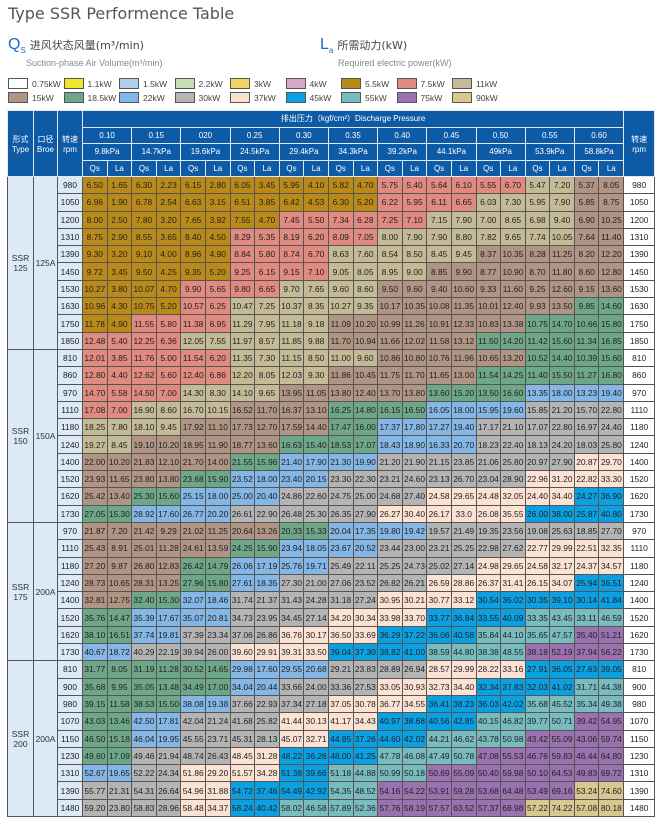 The image size is (658, 834). Describe the element at coordinates (242, 427) in the screenshot. I see `qs-value: 17.73` at that location.